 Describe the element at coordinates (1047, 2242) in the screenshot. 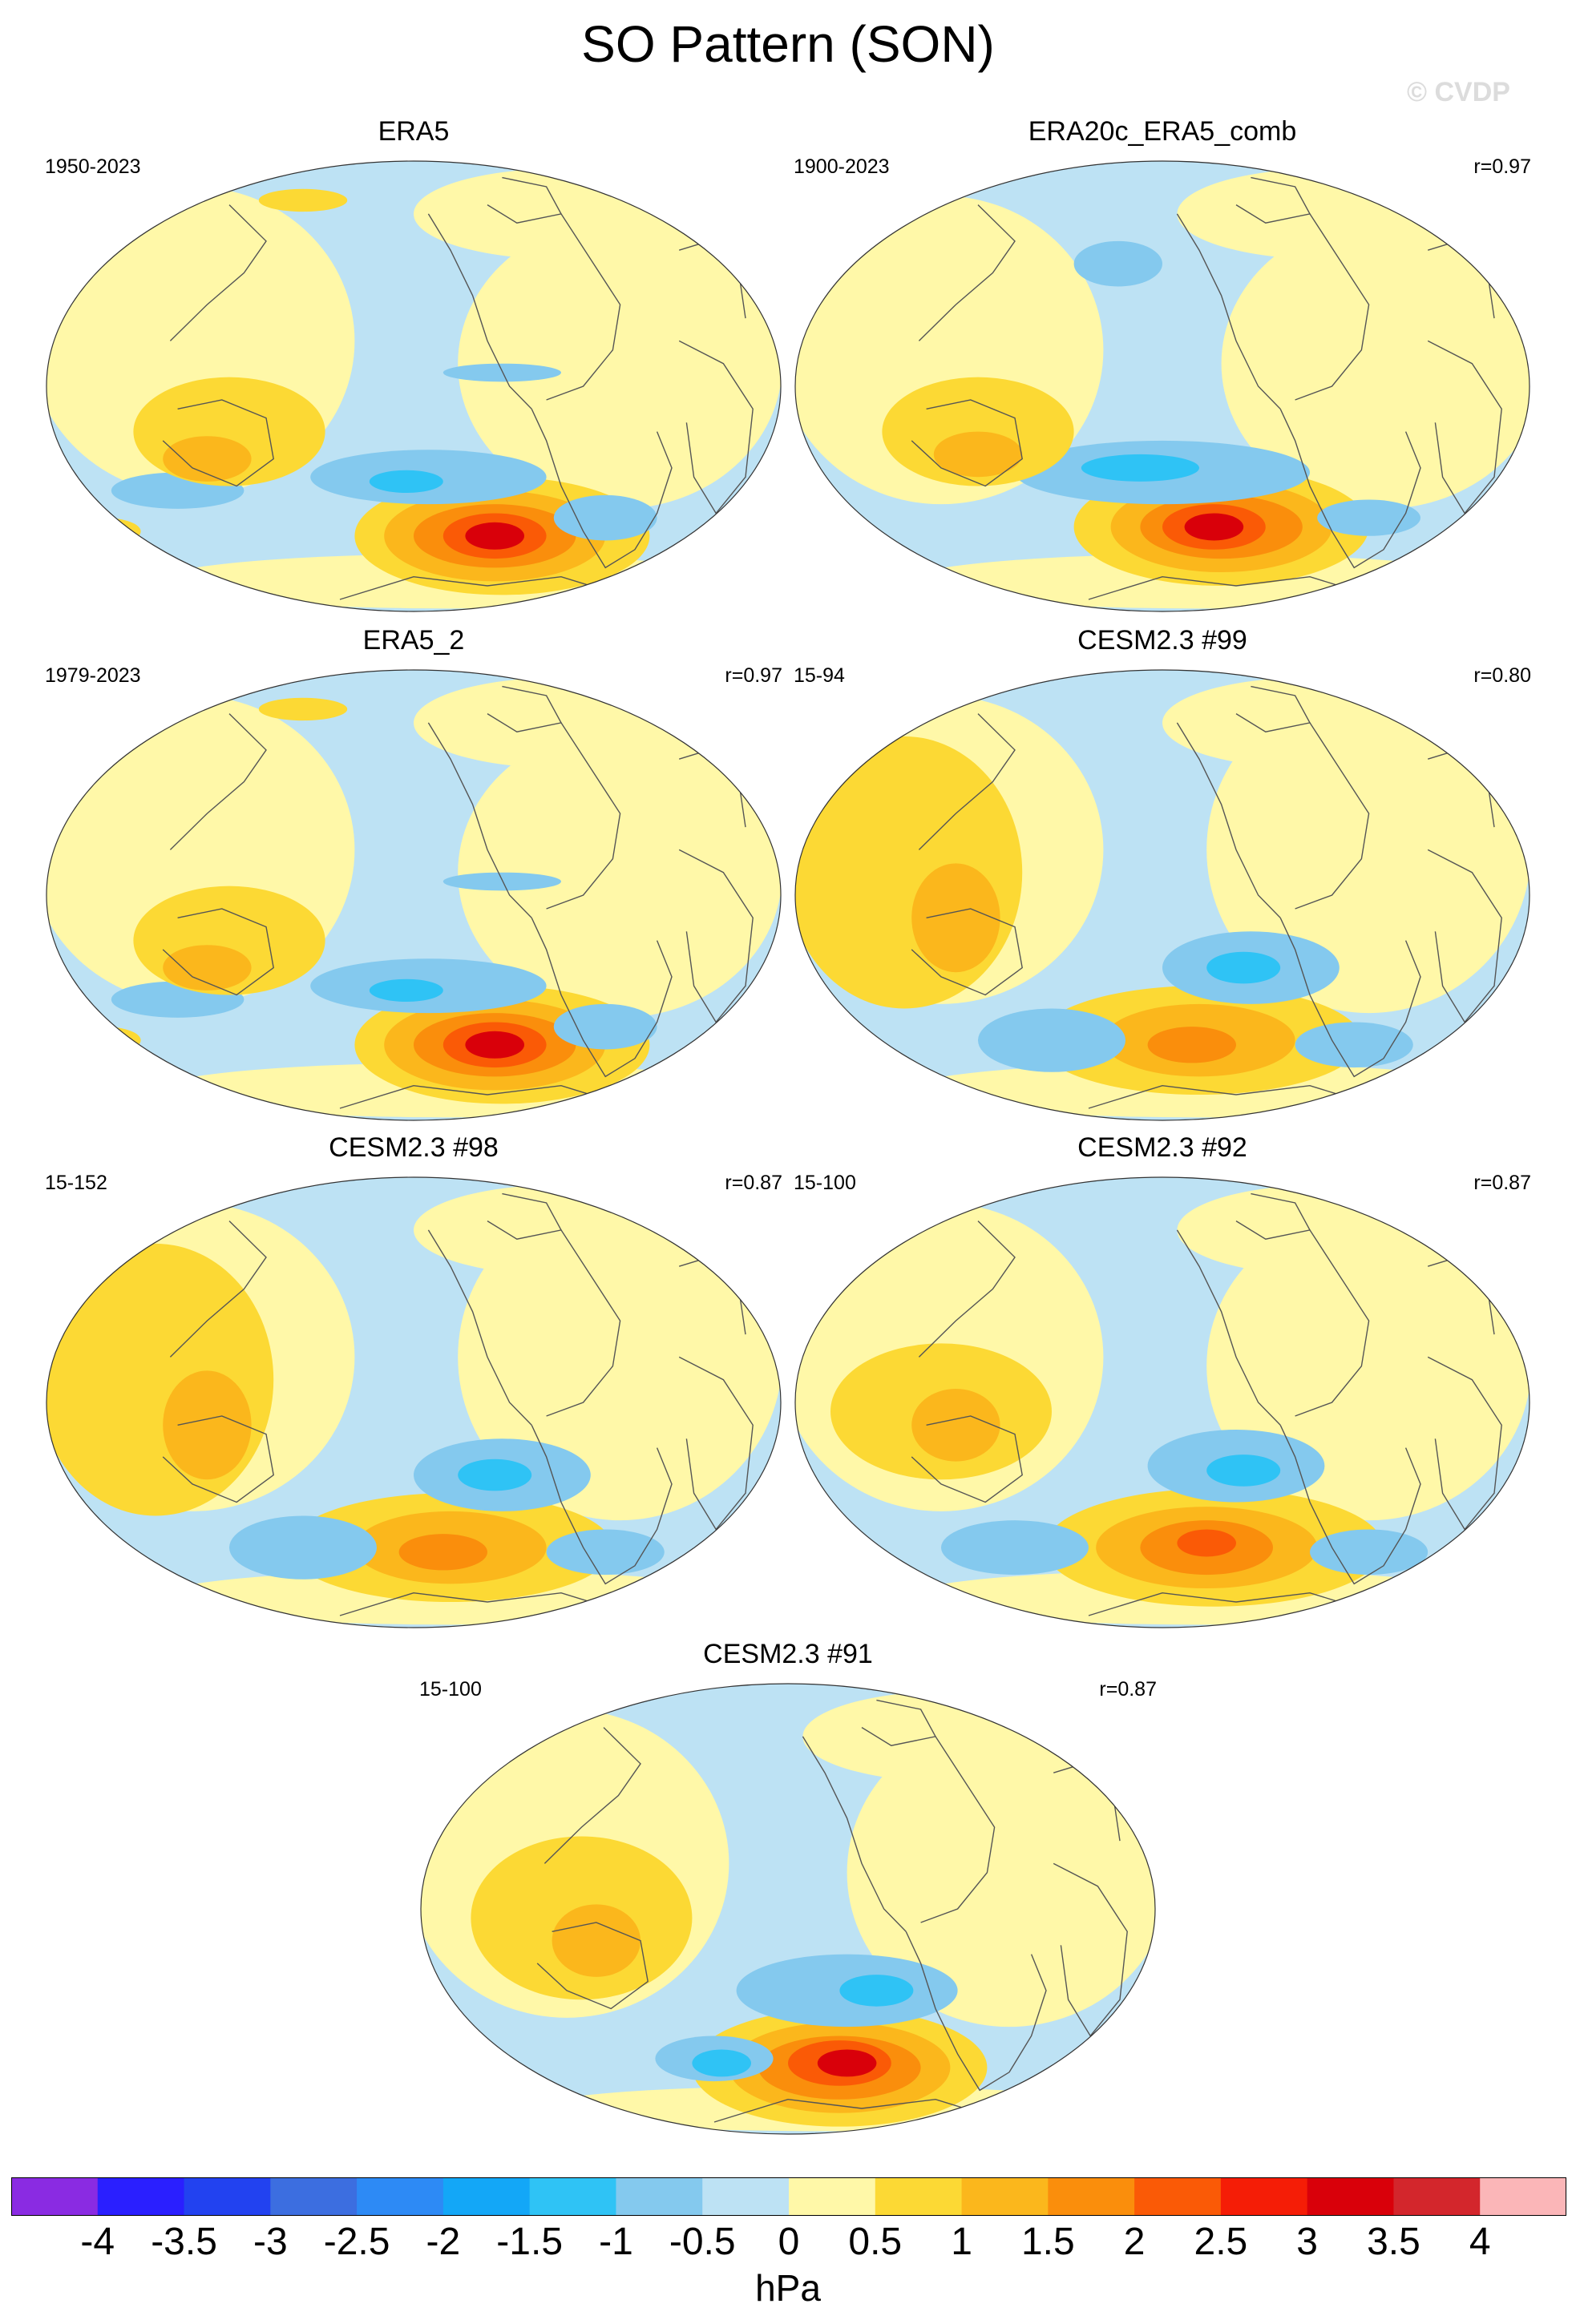

I see `colorbar-tick-label: 1.5` at that location.